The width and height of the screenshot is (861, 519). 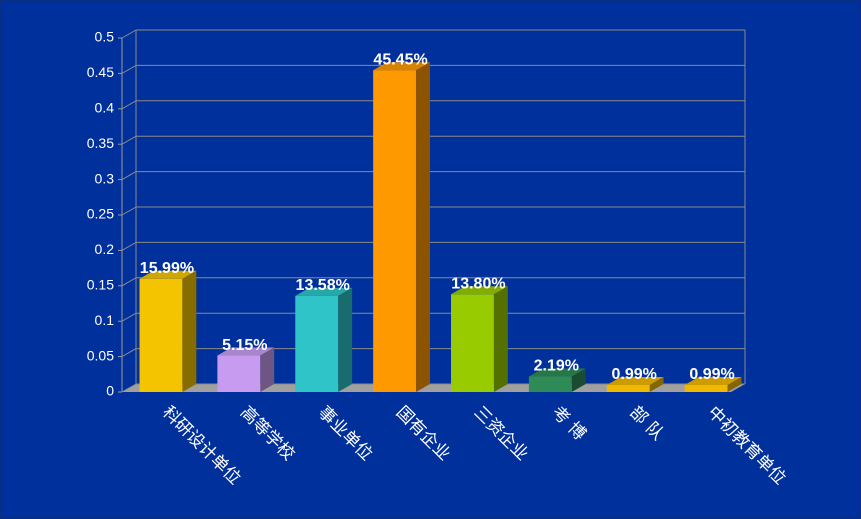 I want to click on floor, so click(x=433, y=388).